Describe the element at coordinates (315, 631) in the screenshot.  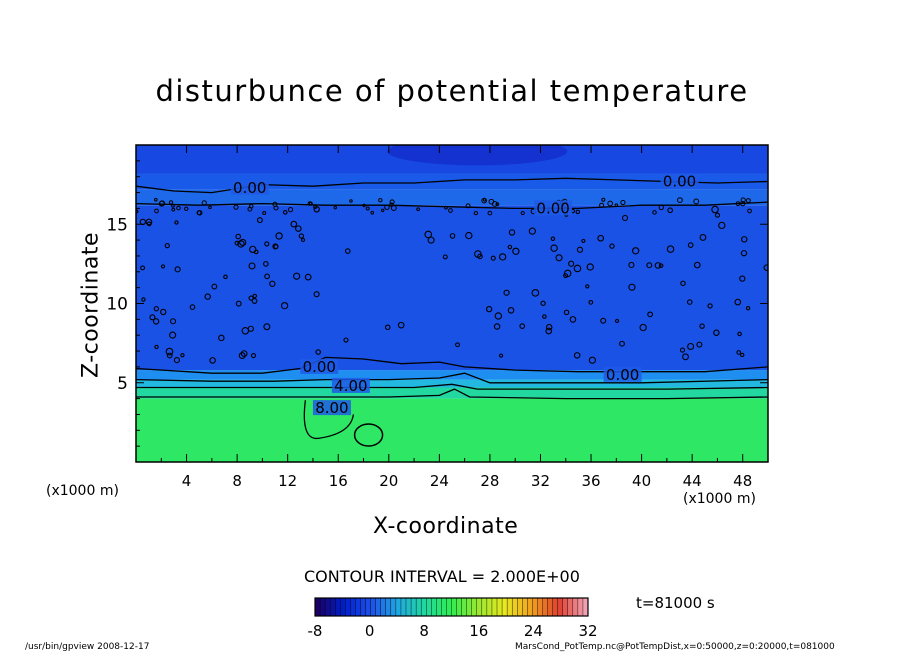
I see `colorbar-tick-label: -8` at that location.